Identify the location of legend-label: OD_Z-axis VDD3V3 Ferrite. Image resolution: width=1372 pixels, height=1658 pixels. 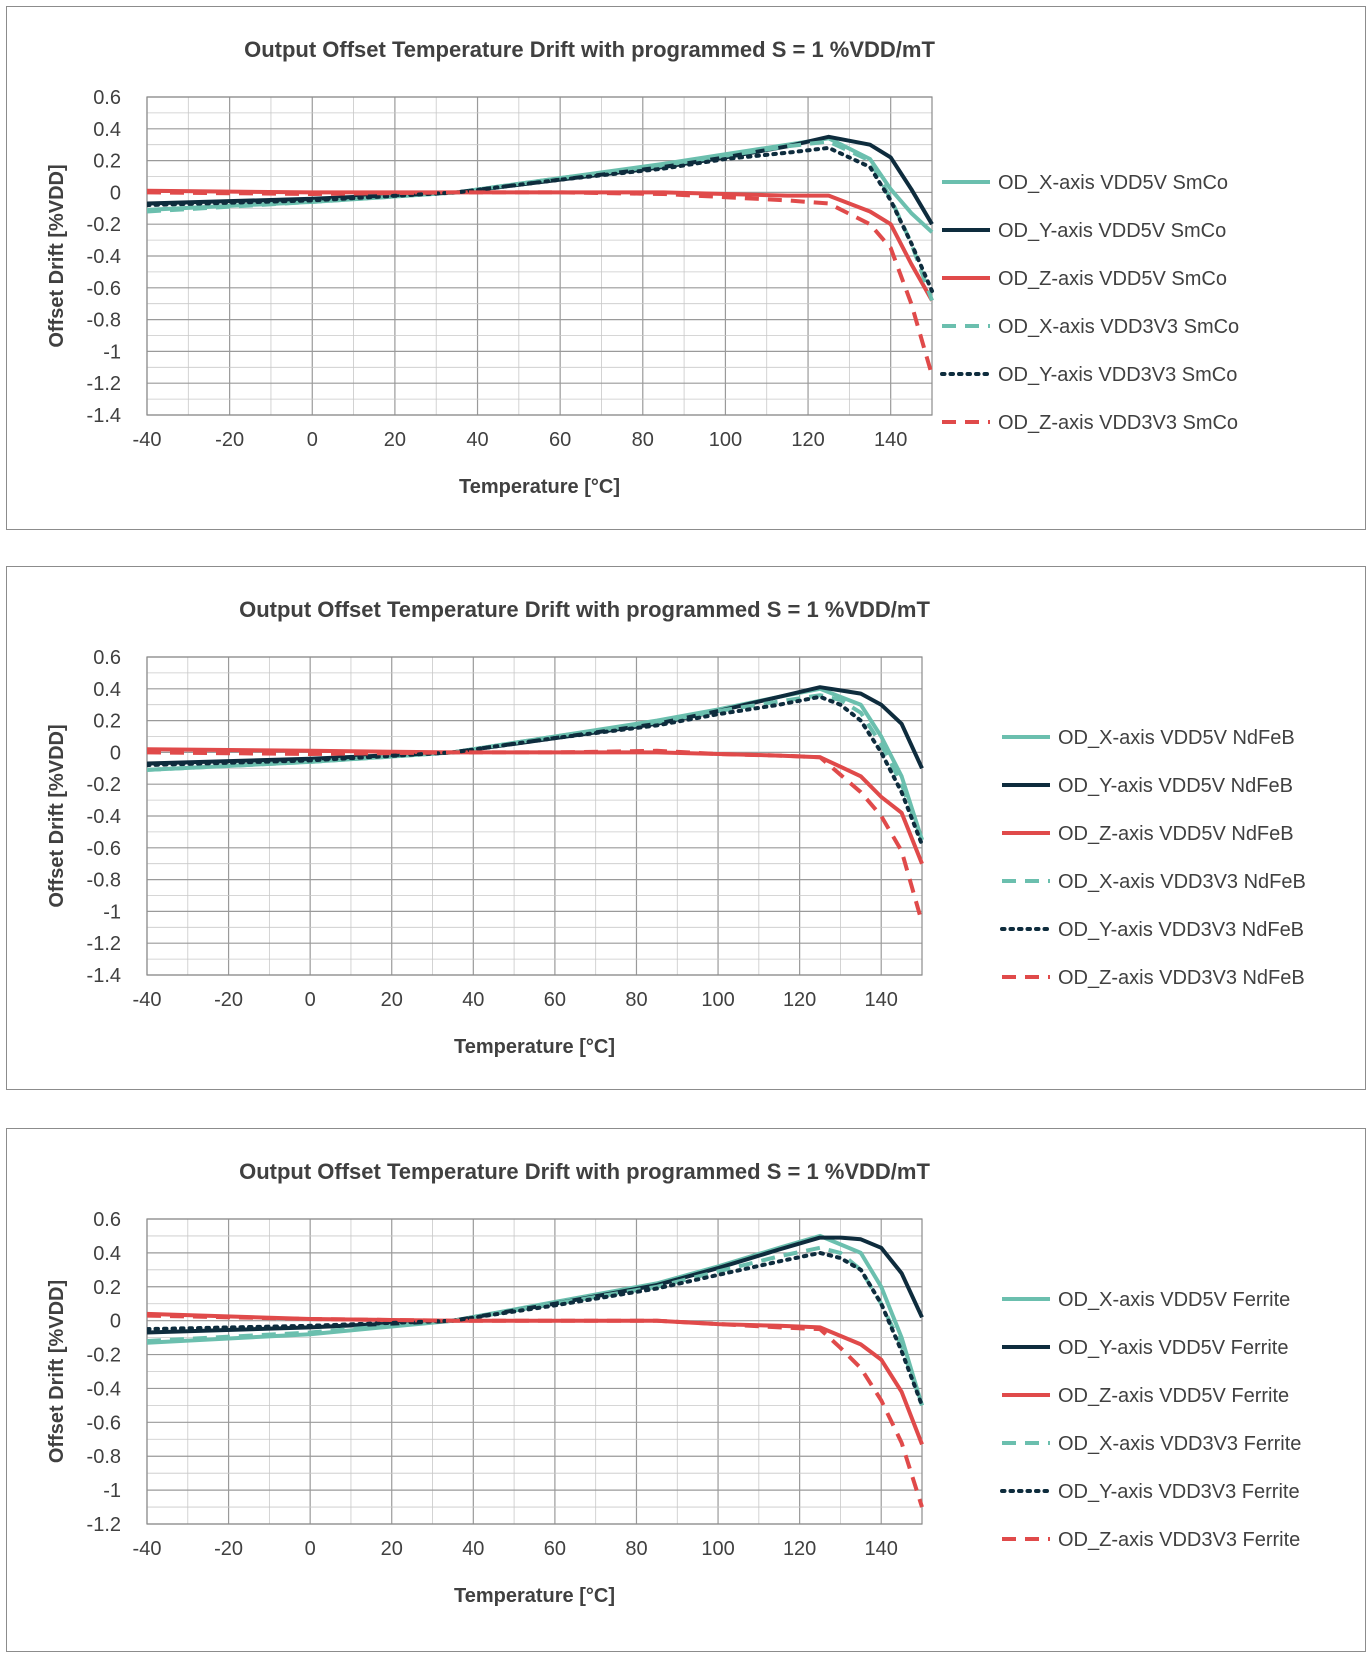
(1179, 1540).